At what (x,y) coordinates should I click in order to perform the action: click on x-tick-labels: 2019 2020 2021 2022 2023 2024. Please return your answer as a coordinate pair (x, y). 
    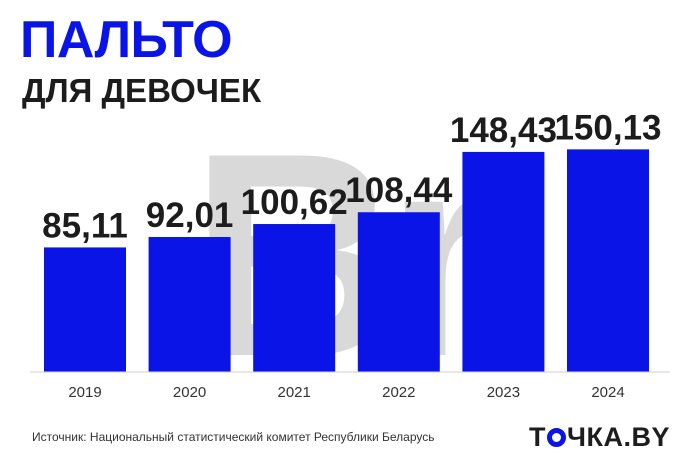
    Looking at the image, I should click on (346, 392).